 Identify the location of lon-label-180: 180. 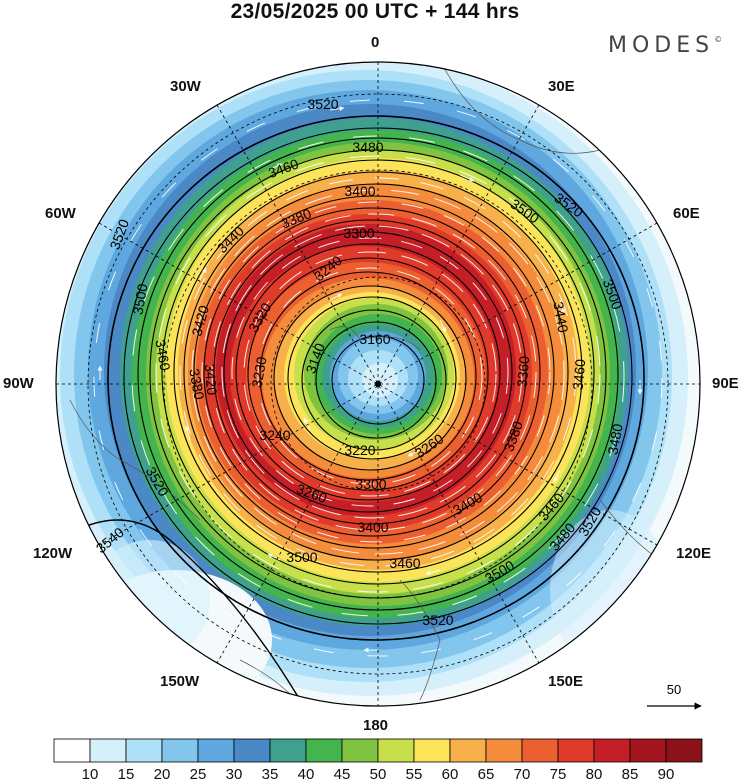
(376, 725).